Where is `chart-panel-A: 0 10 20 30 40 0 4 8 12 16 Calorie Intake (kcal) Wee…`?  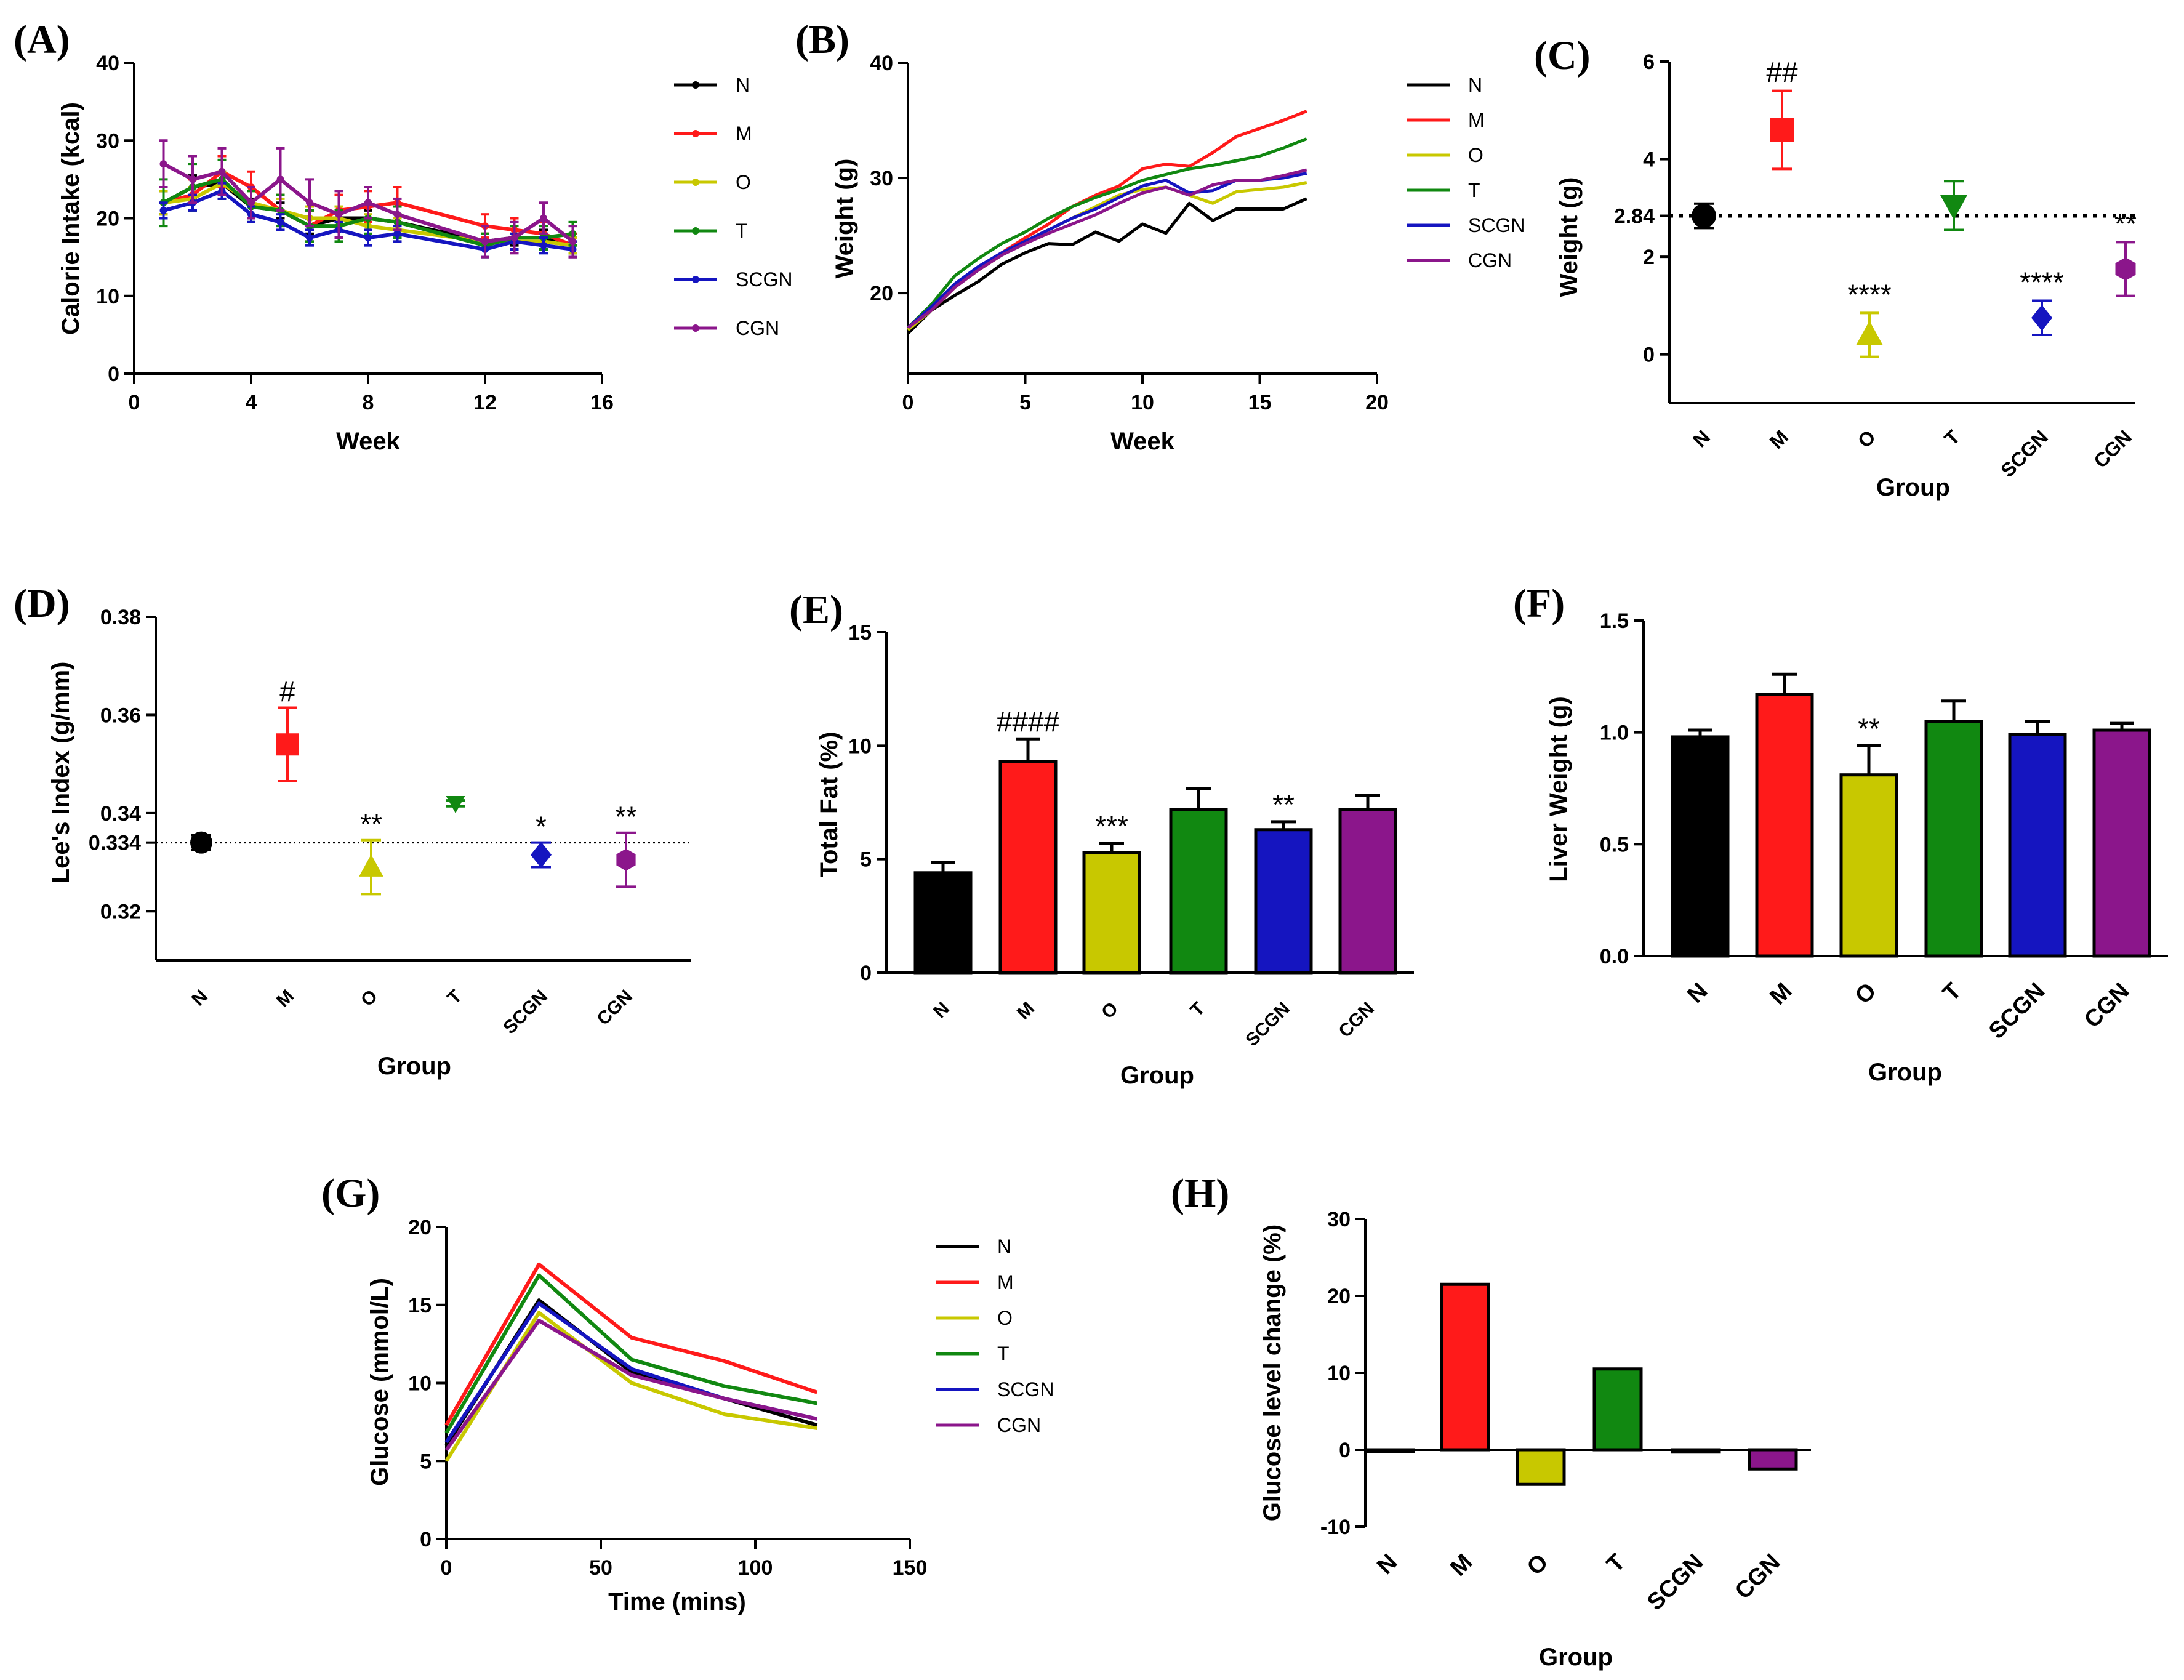 chart-panel-A: 0 10 20 30 40 0 4 8 12 16 Calorie Intake (kcal) Wee… is located at coordinates (403, 236).